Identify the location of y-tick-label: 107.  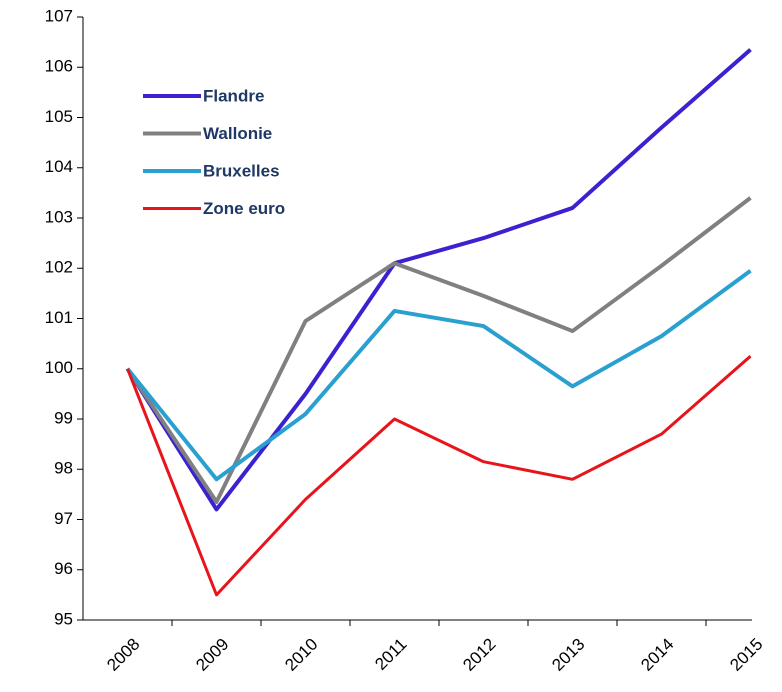
(59, 15).